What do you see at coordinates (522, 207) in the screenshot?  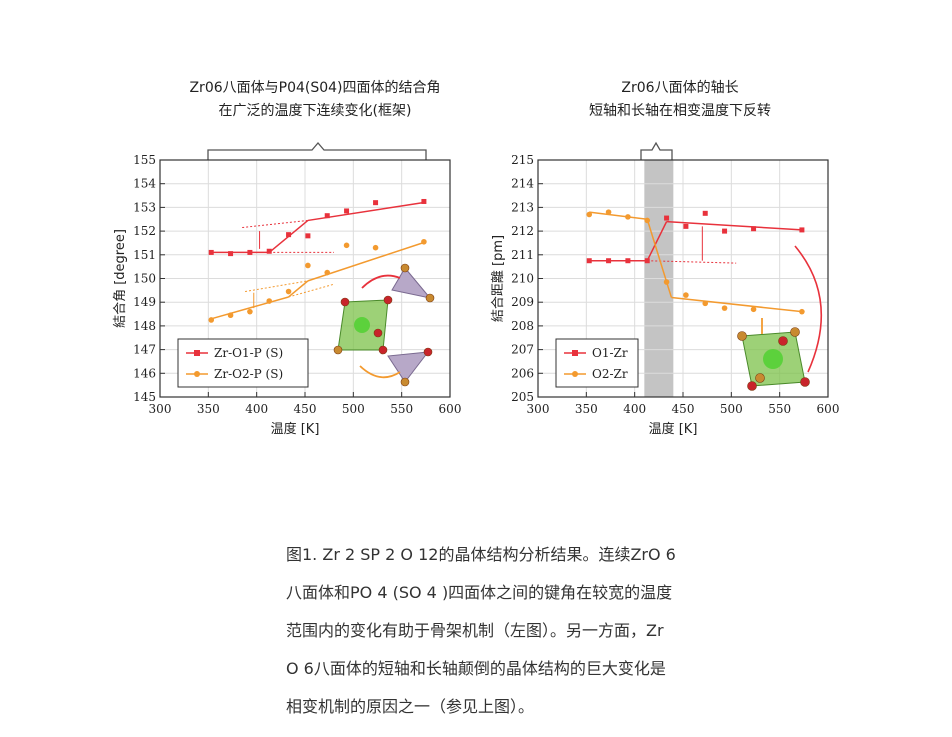 I see `y-tick-label: 213` at bounding box center [522, 207].